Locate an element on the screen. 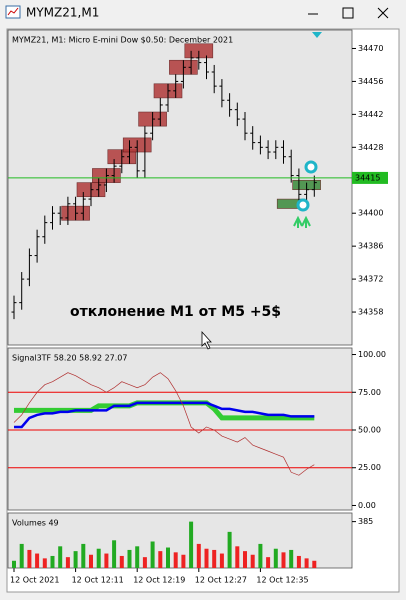 Image resolution: width=406 pixels, height=600 pixels. annotation: отклонение M1 от M5 +5$ is located at coordinates (175, 312).